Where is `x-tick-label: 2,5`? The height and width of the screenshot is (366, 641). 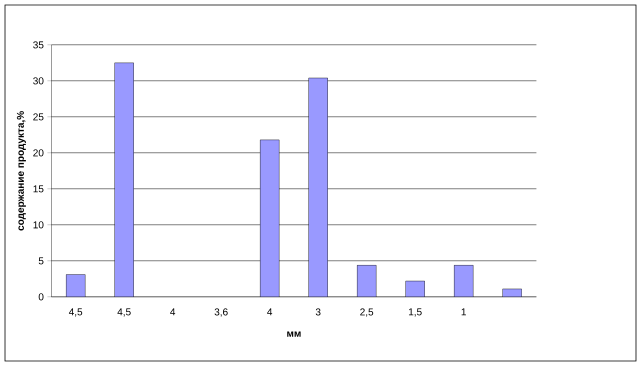
x-tick-label: 2,5 is located at coordinates (367, 312).